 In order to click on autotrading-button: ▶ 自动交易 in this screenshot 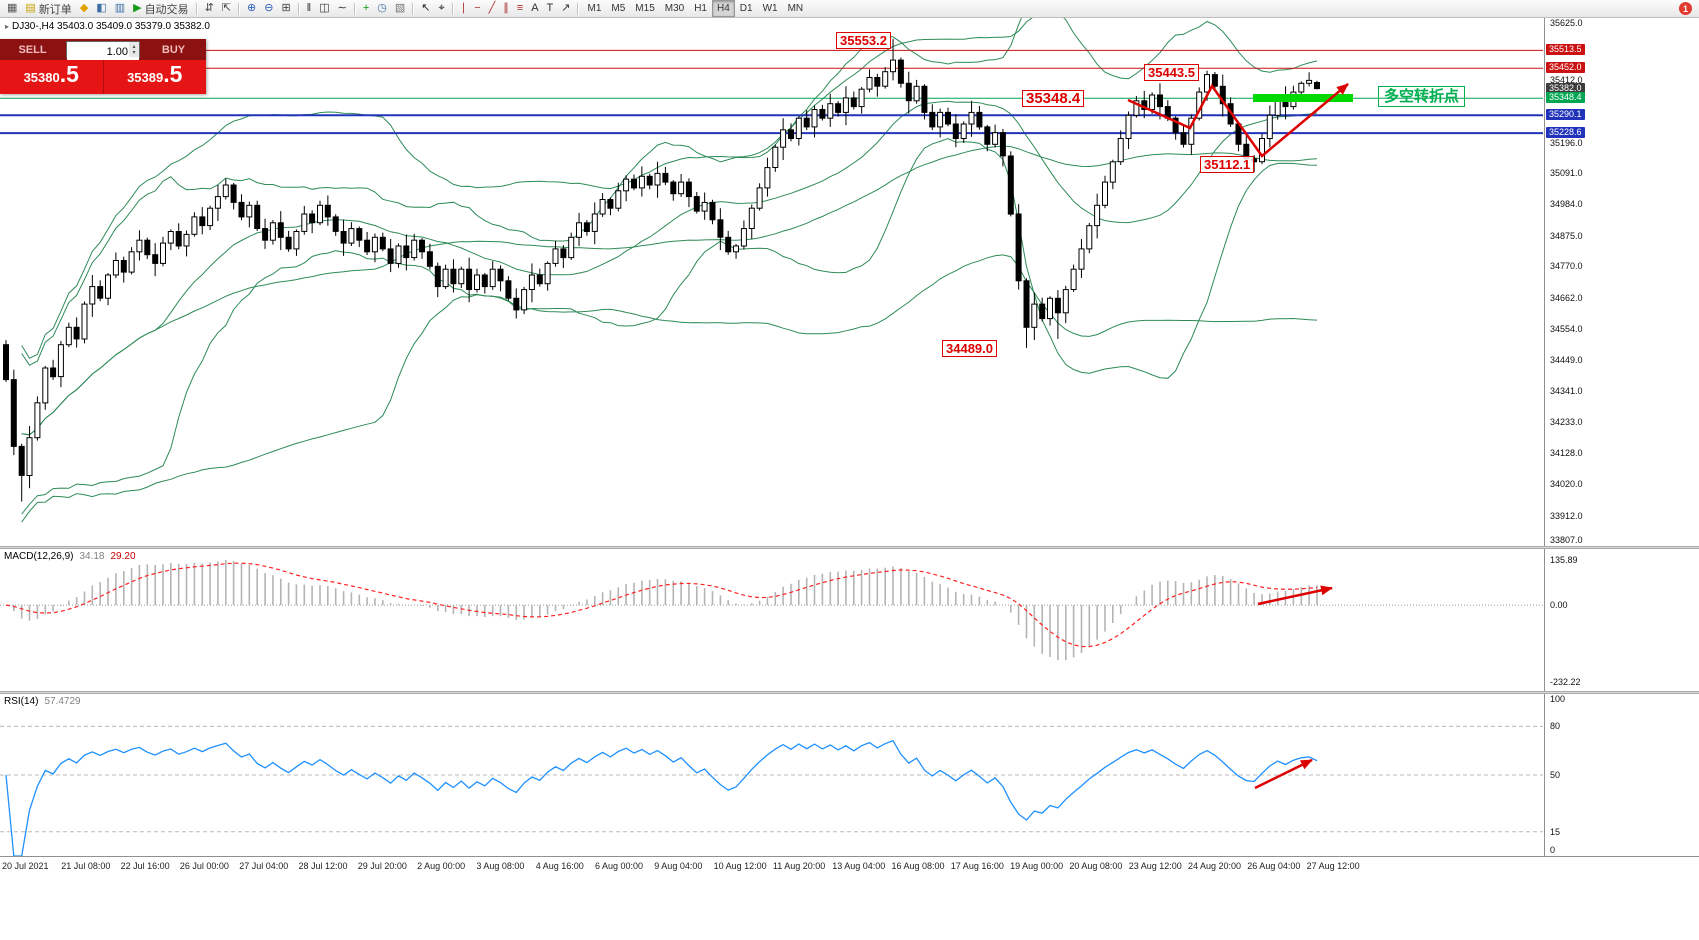, I will do `click(160, 9)`.